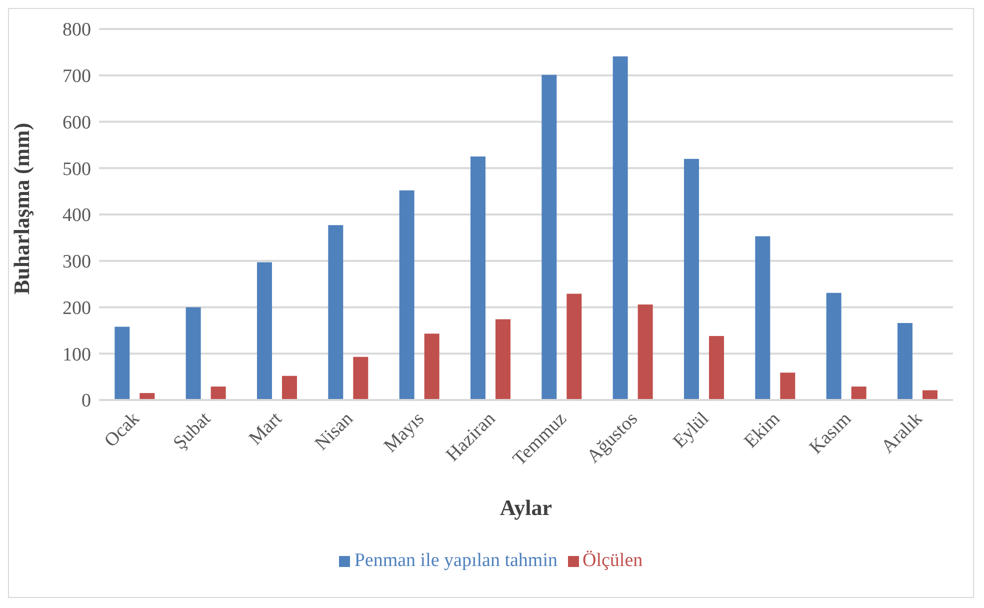 This screenshot has width=984, height=608. I want to click on legend-label: Ölçülen, so click(612, 560).